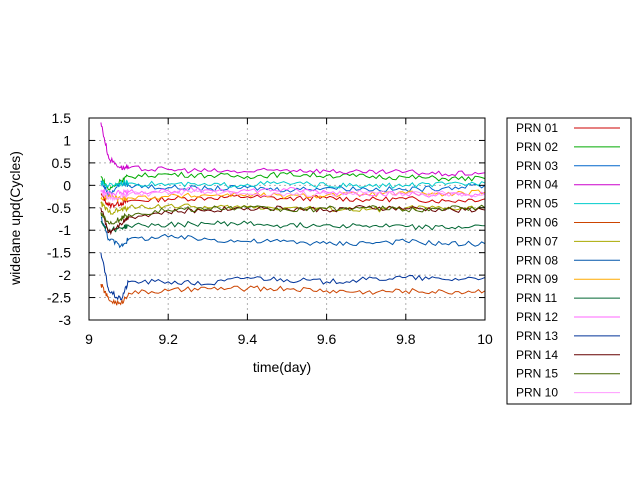 The width and height of the screenshot is (640, 480). I want to click on legend-label: PRN 13, so click(537, 336).